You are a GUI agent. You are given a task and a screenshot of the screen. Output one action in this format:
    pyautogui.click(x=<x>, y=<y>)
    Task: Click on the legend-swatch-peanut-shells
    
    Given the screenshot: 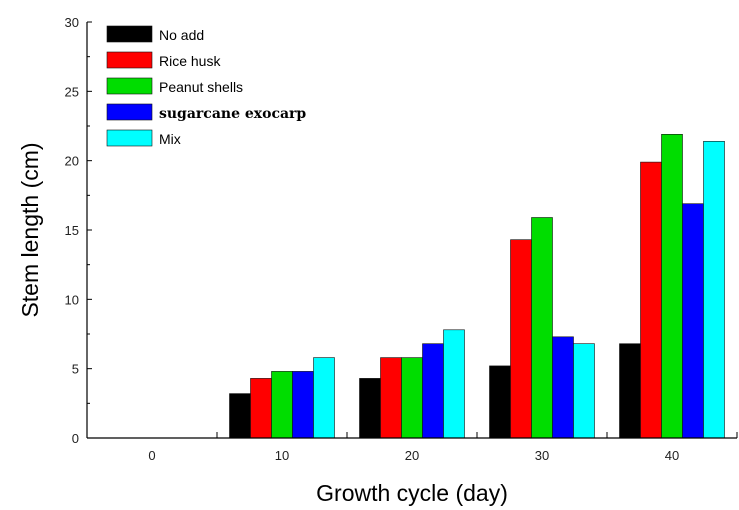 What is the action you would take?
    pyautogui.click(x=129, y=86)
    